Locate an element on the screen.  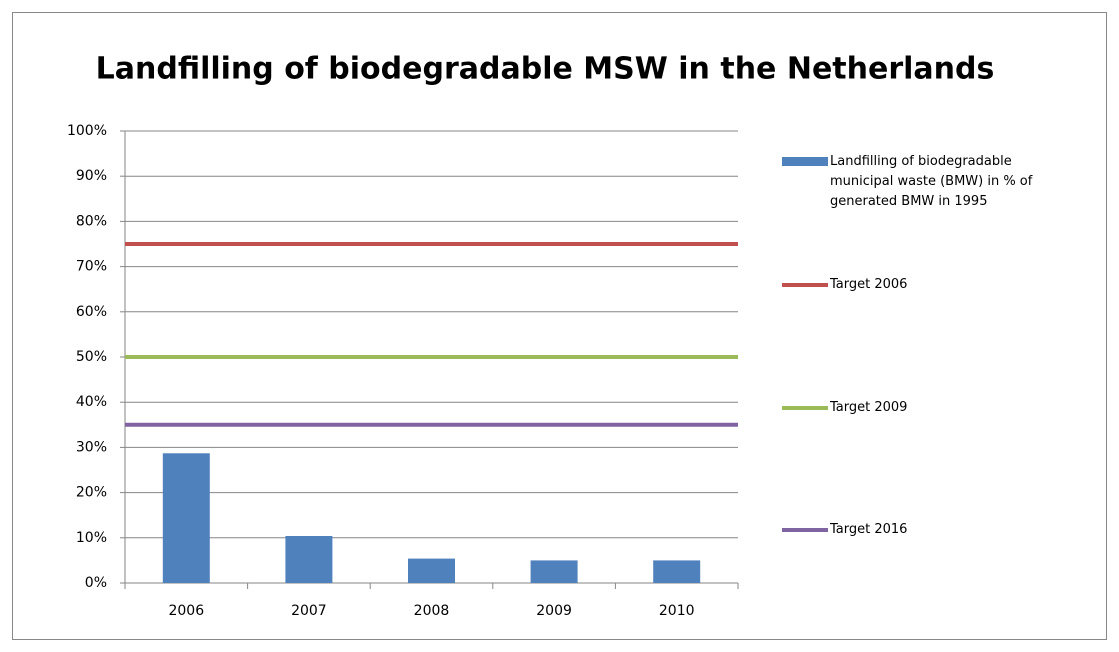
y-tick-label: 90% is located at coordinates (91, 176).